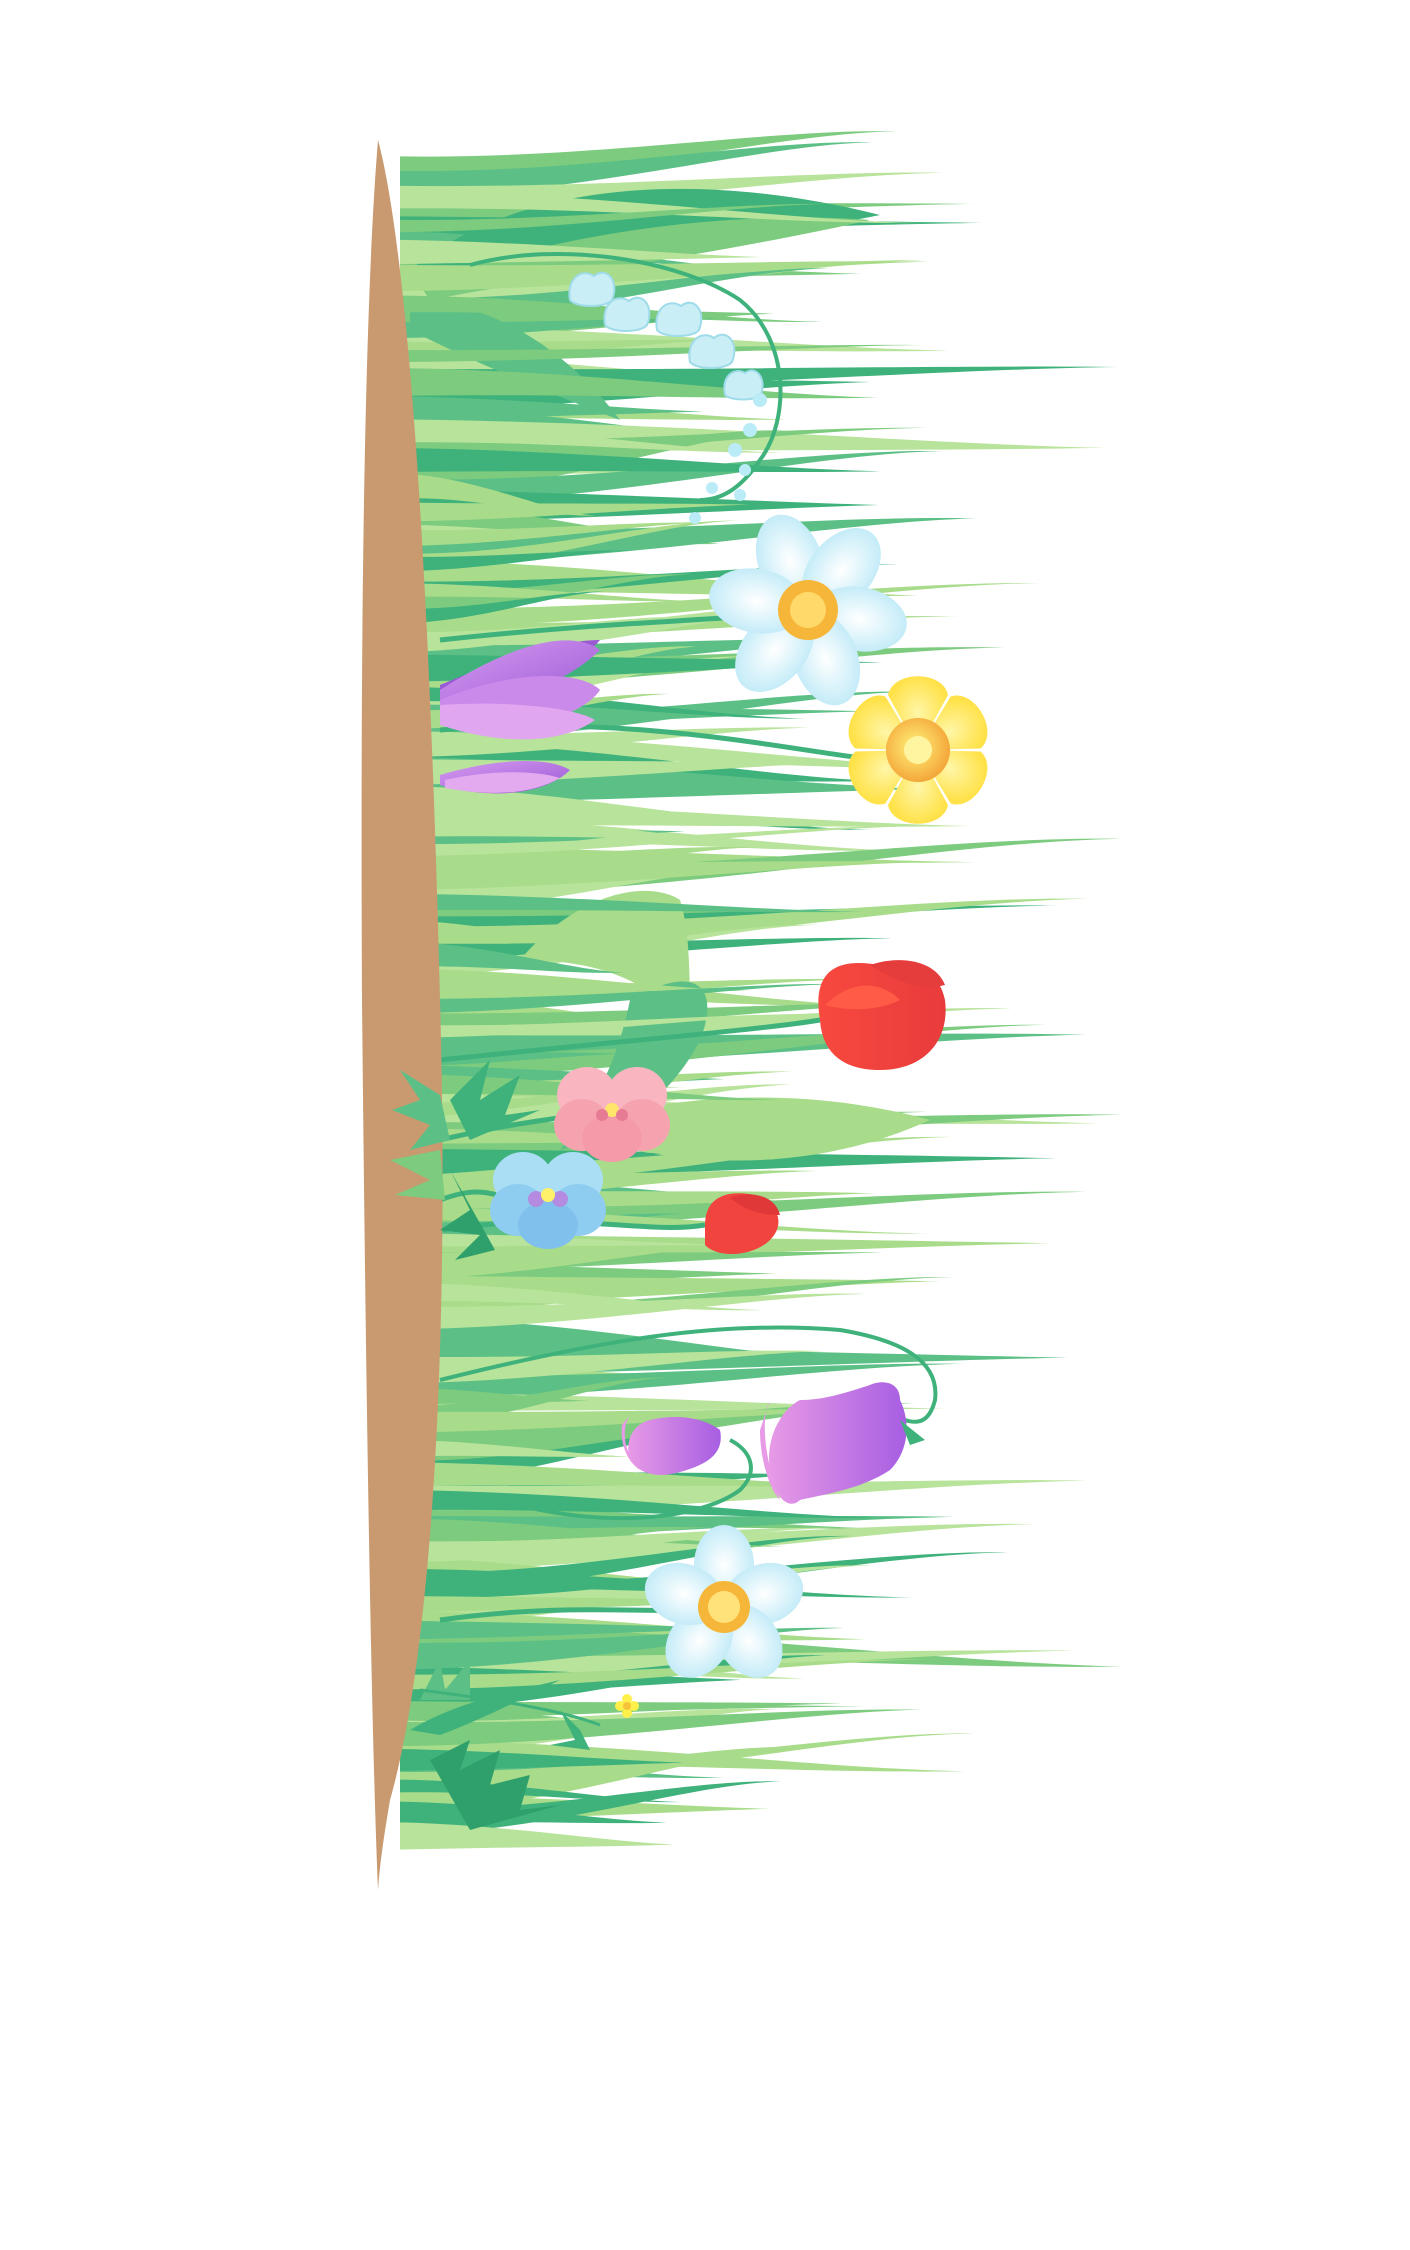 This screenshot has height=2250, width=1410. I want to click on soil-strip, so click(402, 1015).